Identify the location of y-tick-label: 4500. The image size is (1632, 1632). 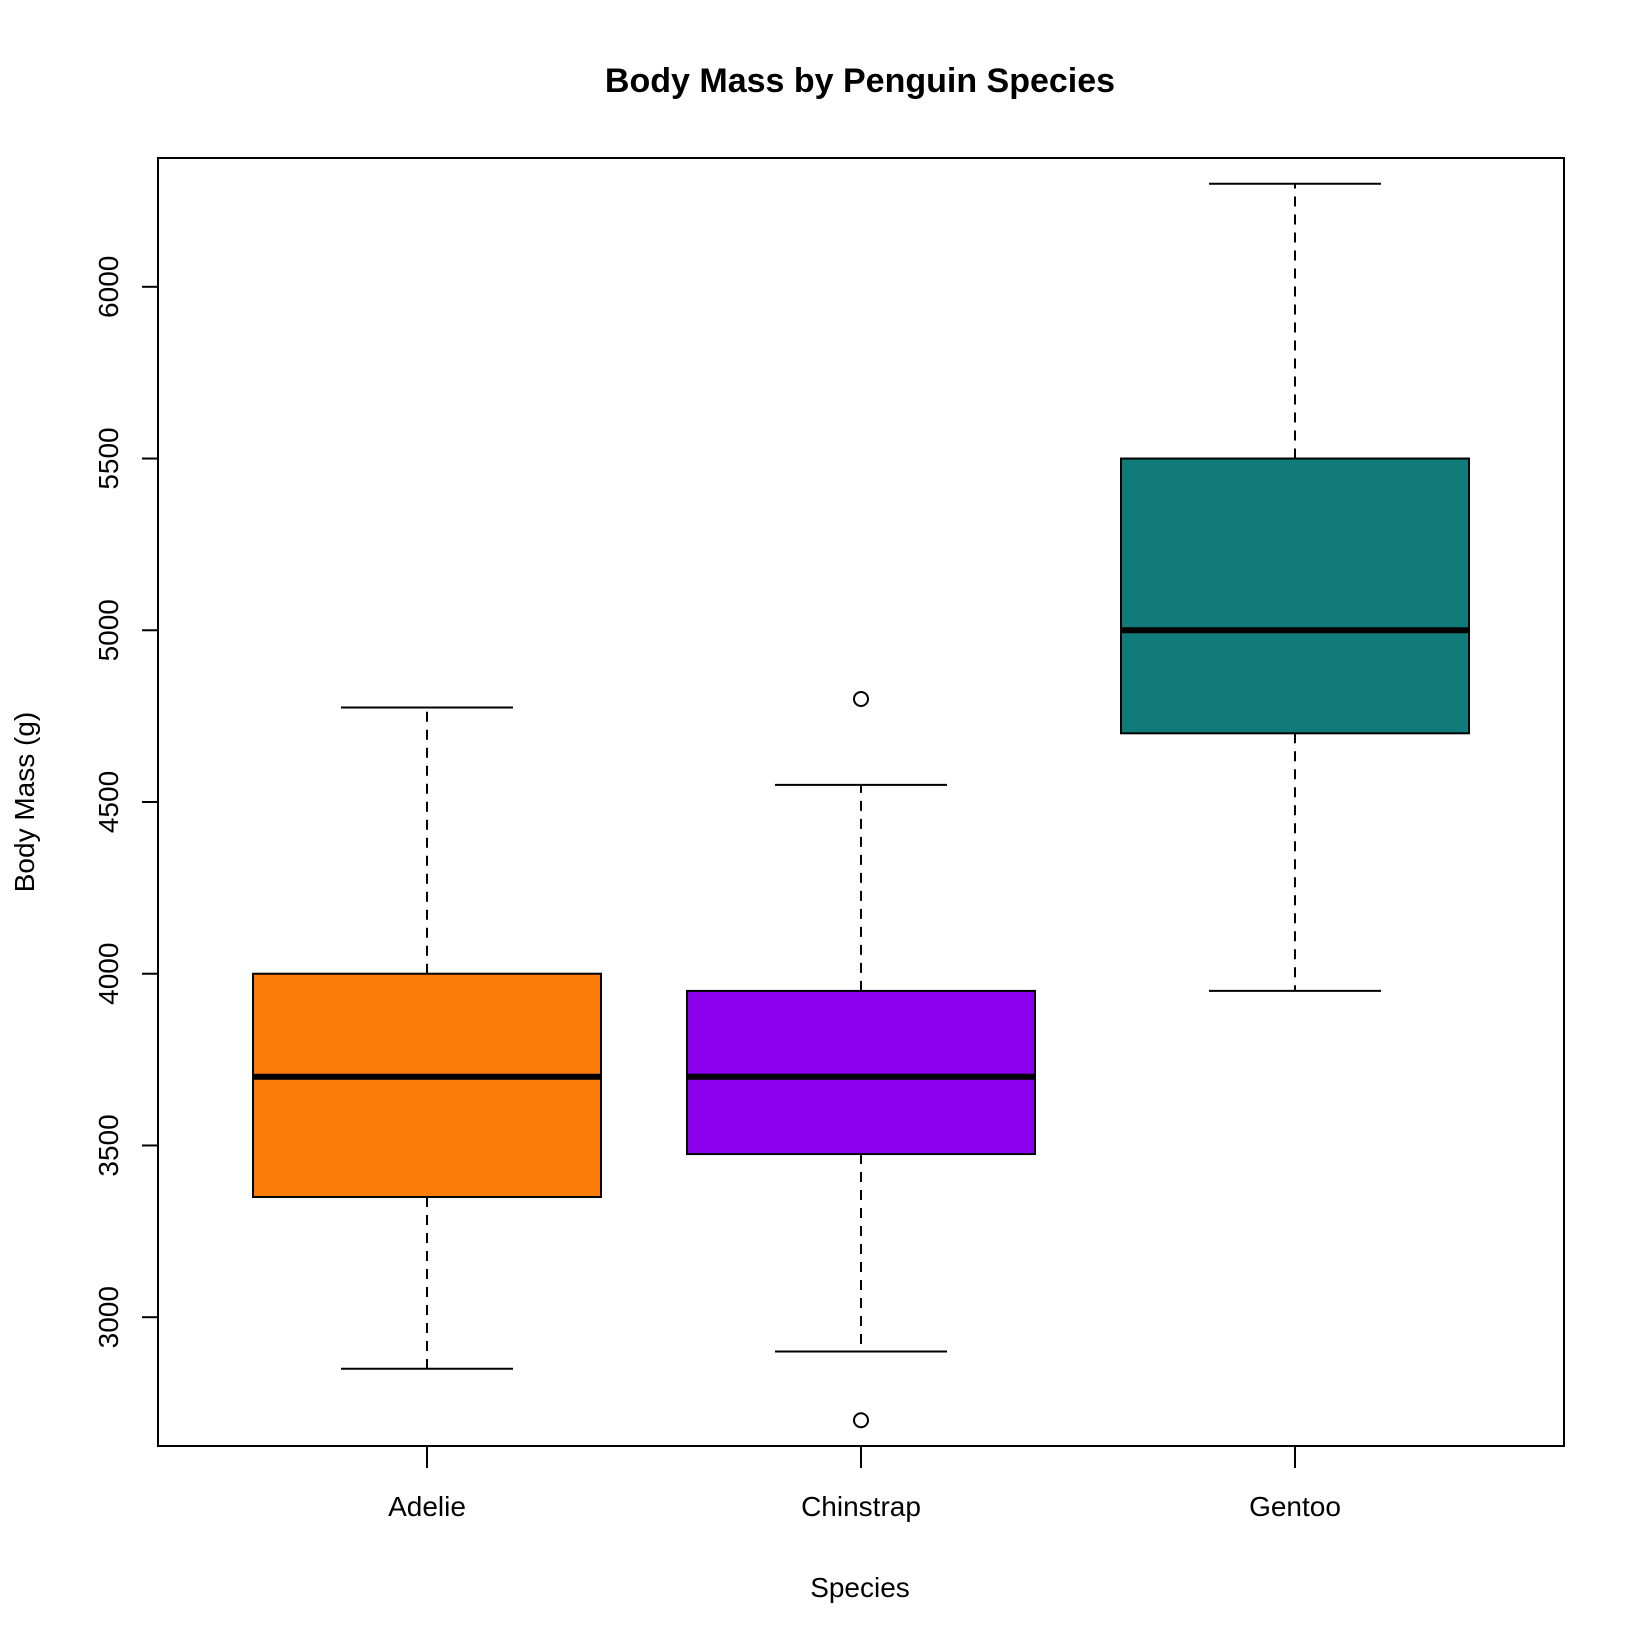
(108, 802).